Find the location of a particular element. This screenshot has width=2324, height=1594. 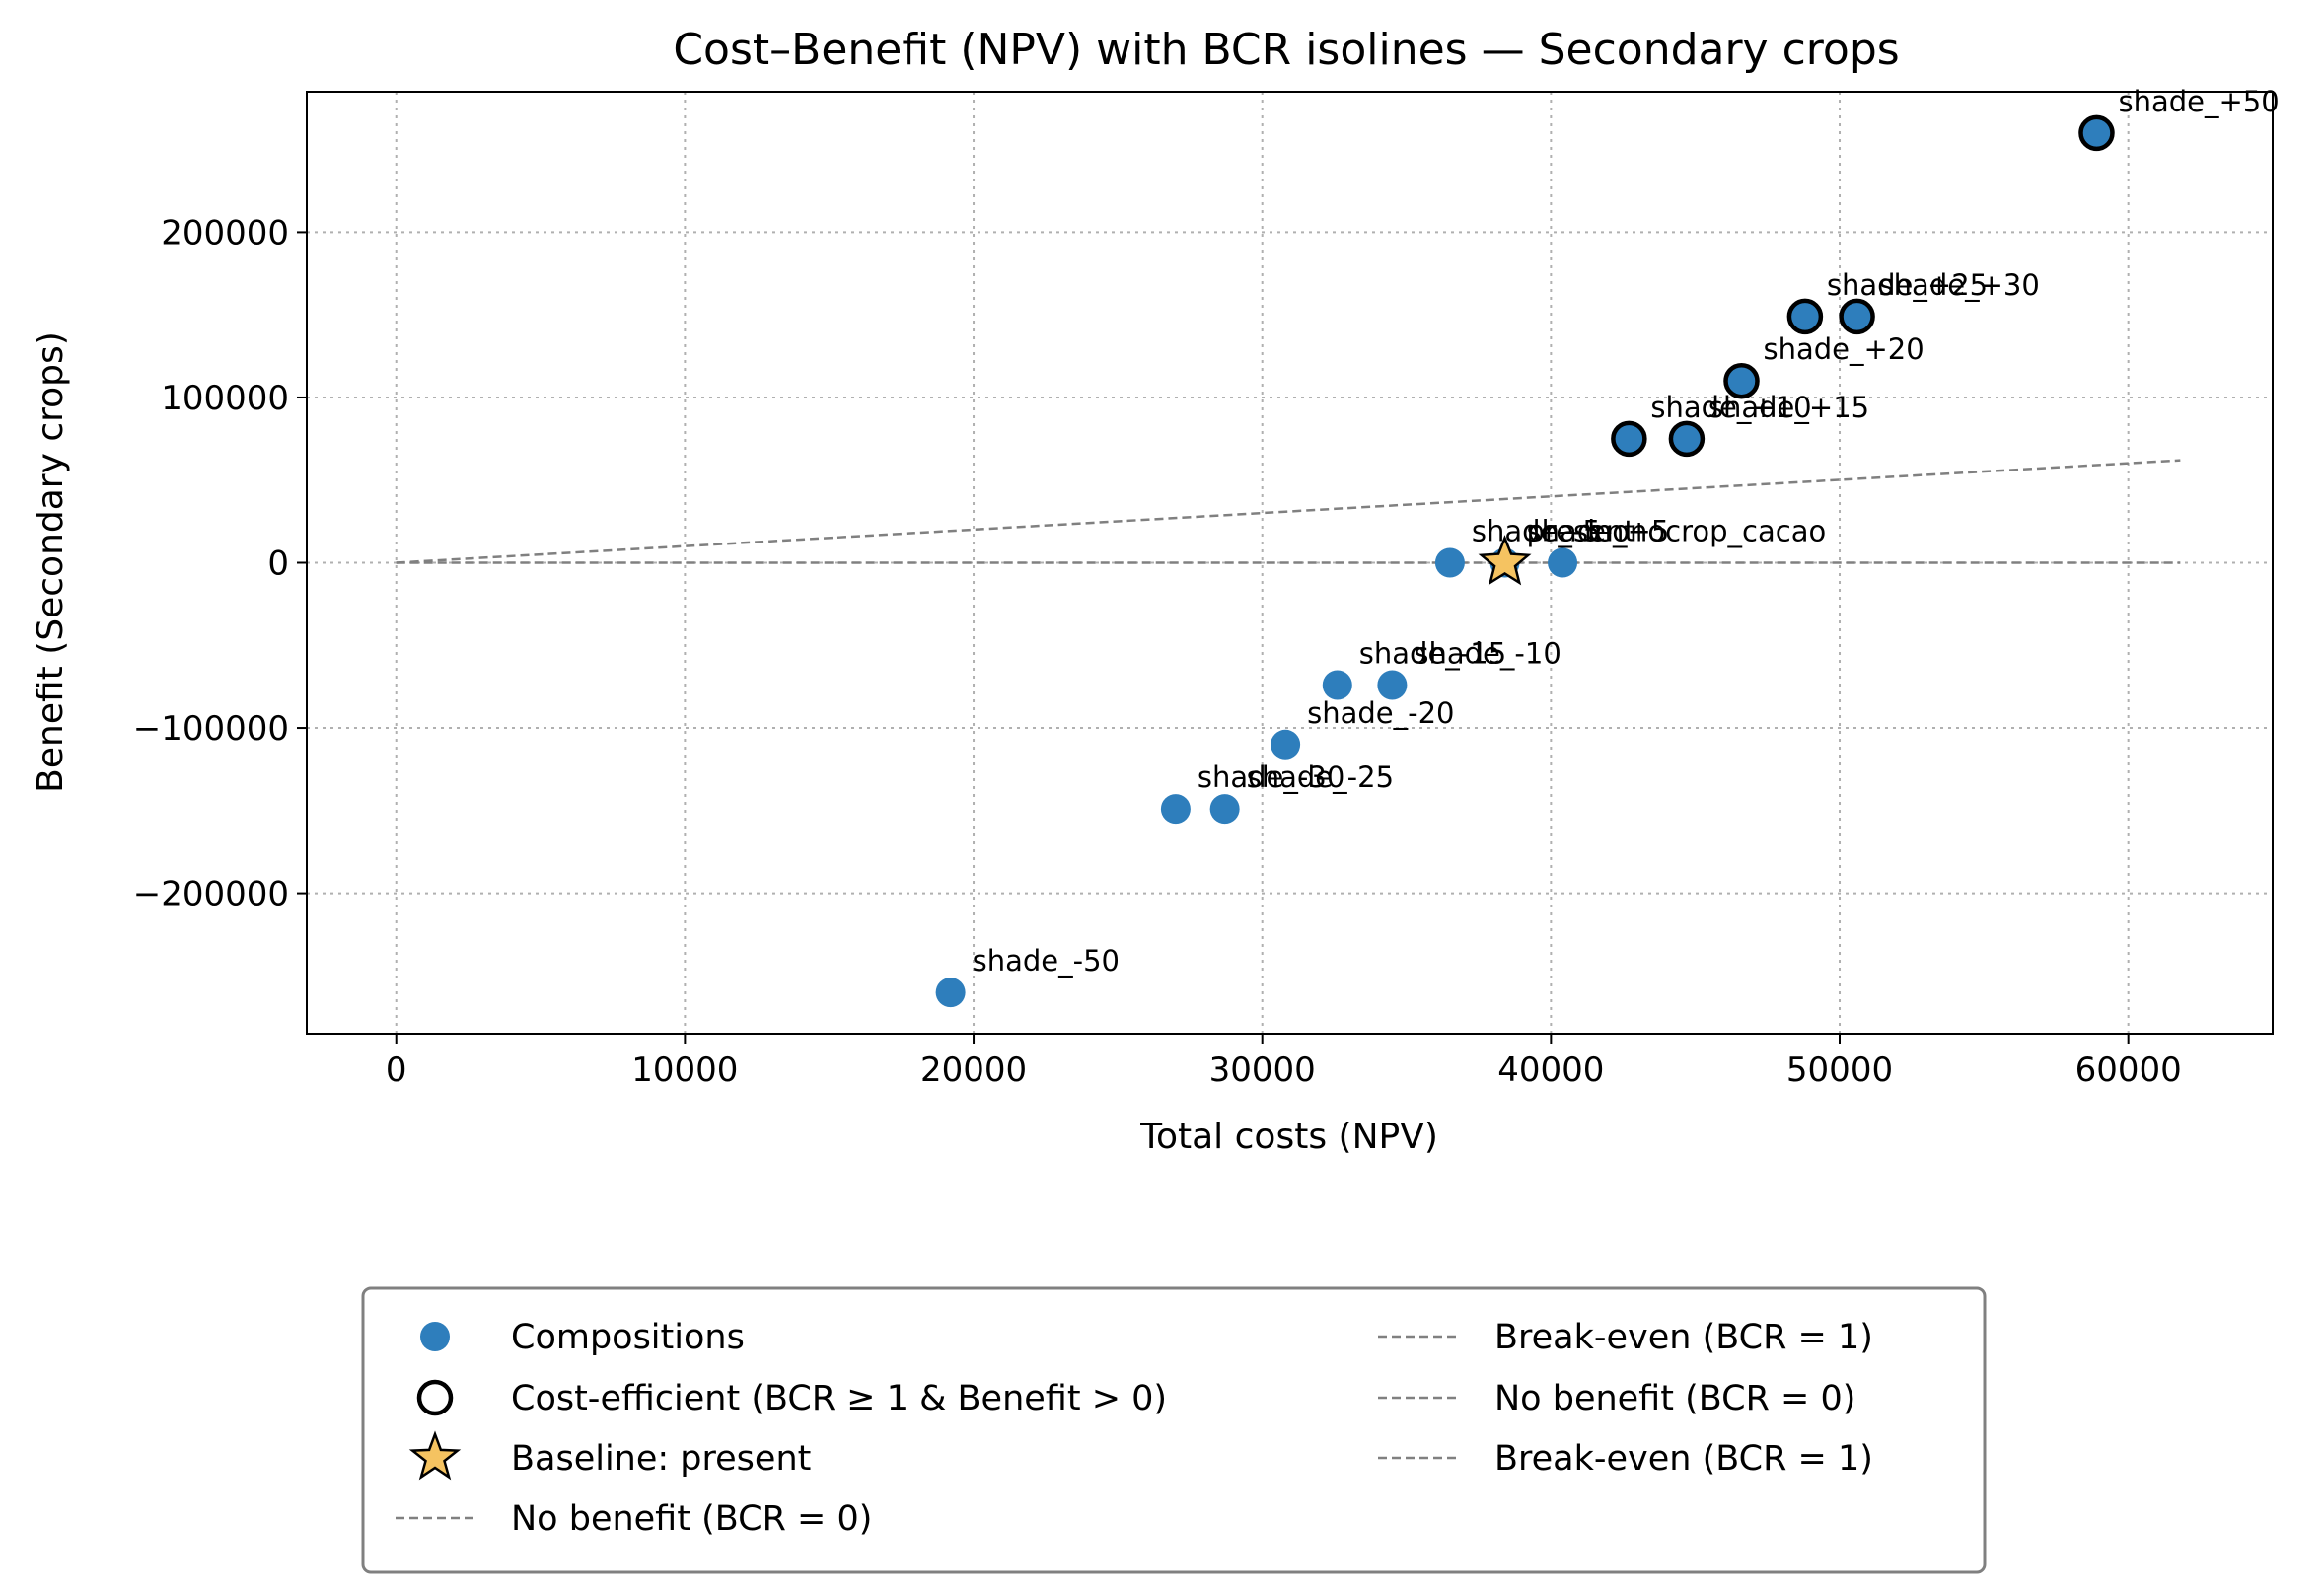

legend-marker-cost-efficient is located at coordinates (435, 1397).